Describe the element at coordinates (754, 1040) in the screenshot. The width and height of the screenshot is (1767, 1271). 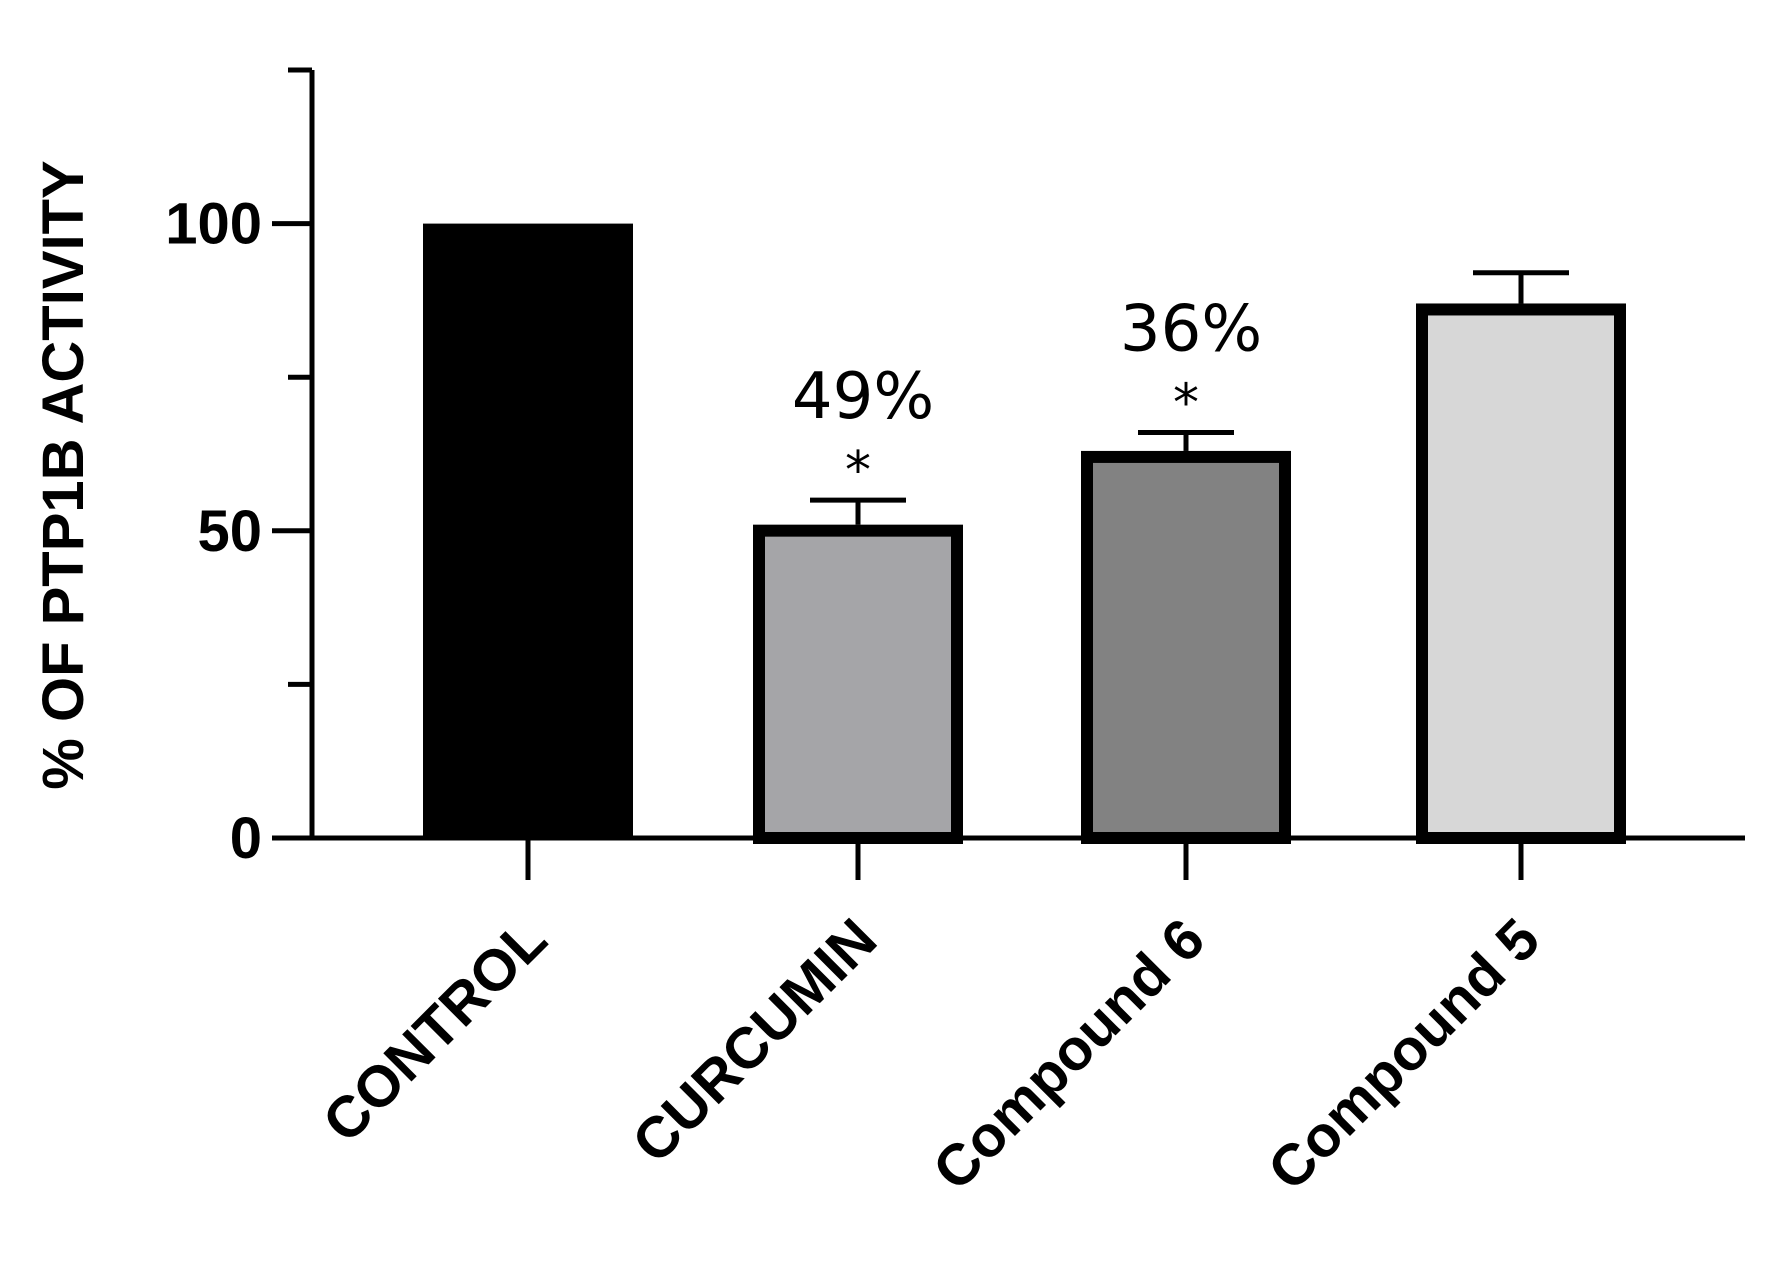
I see `x-tick-label-curcumin: CURCUMIN` at that location.